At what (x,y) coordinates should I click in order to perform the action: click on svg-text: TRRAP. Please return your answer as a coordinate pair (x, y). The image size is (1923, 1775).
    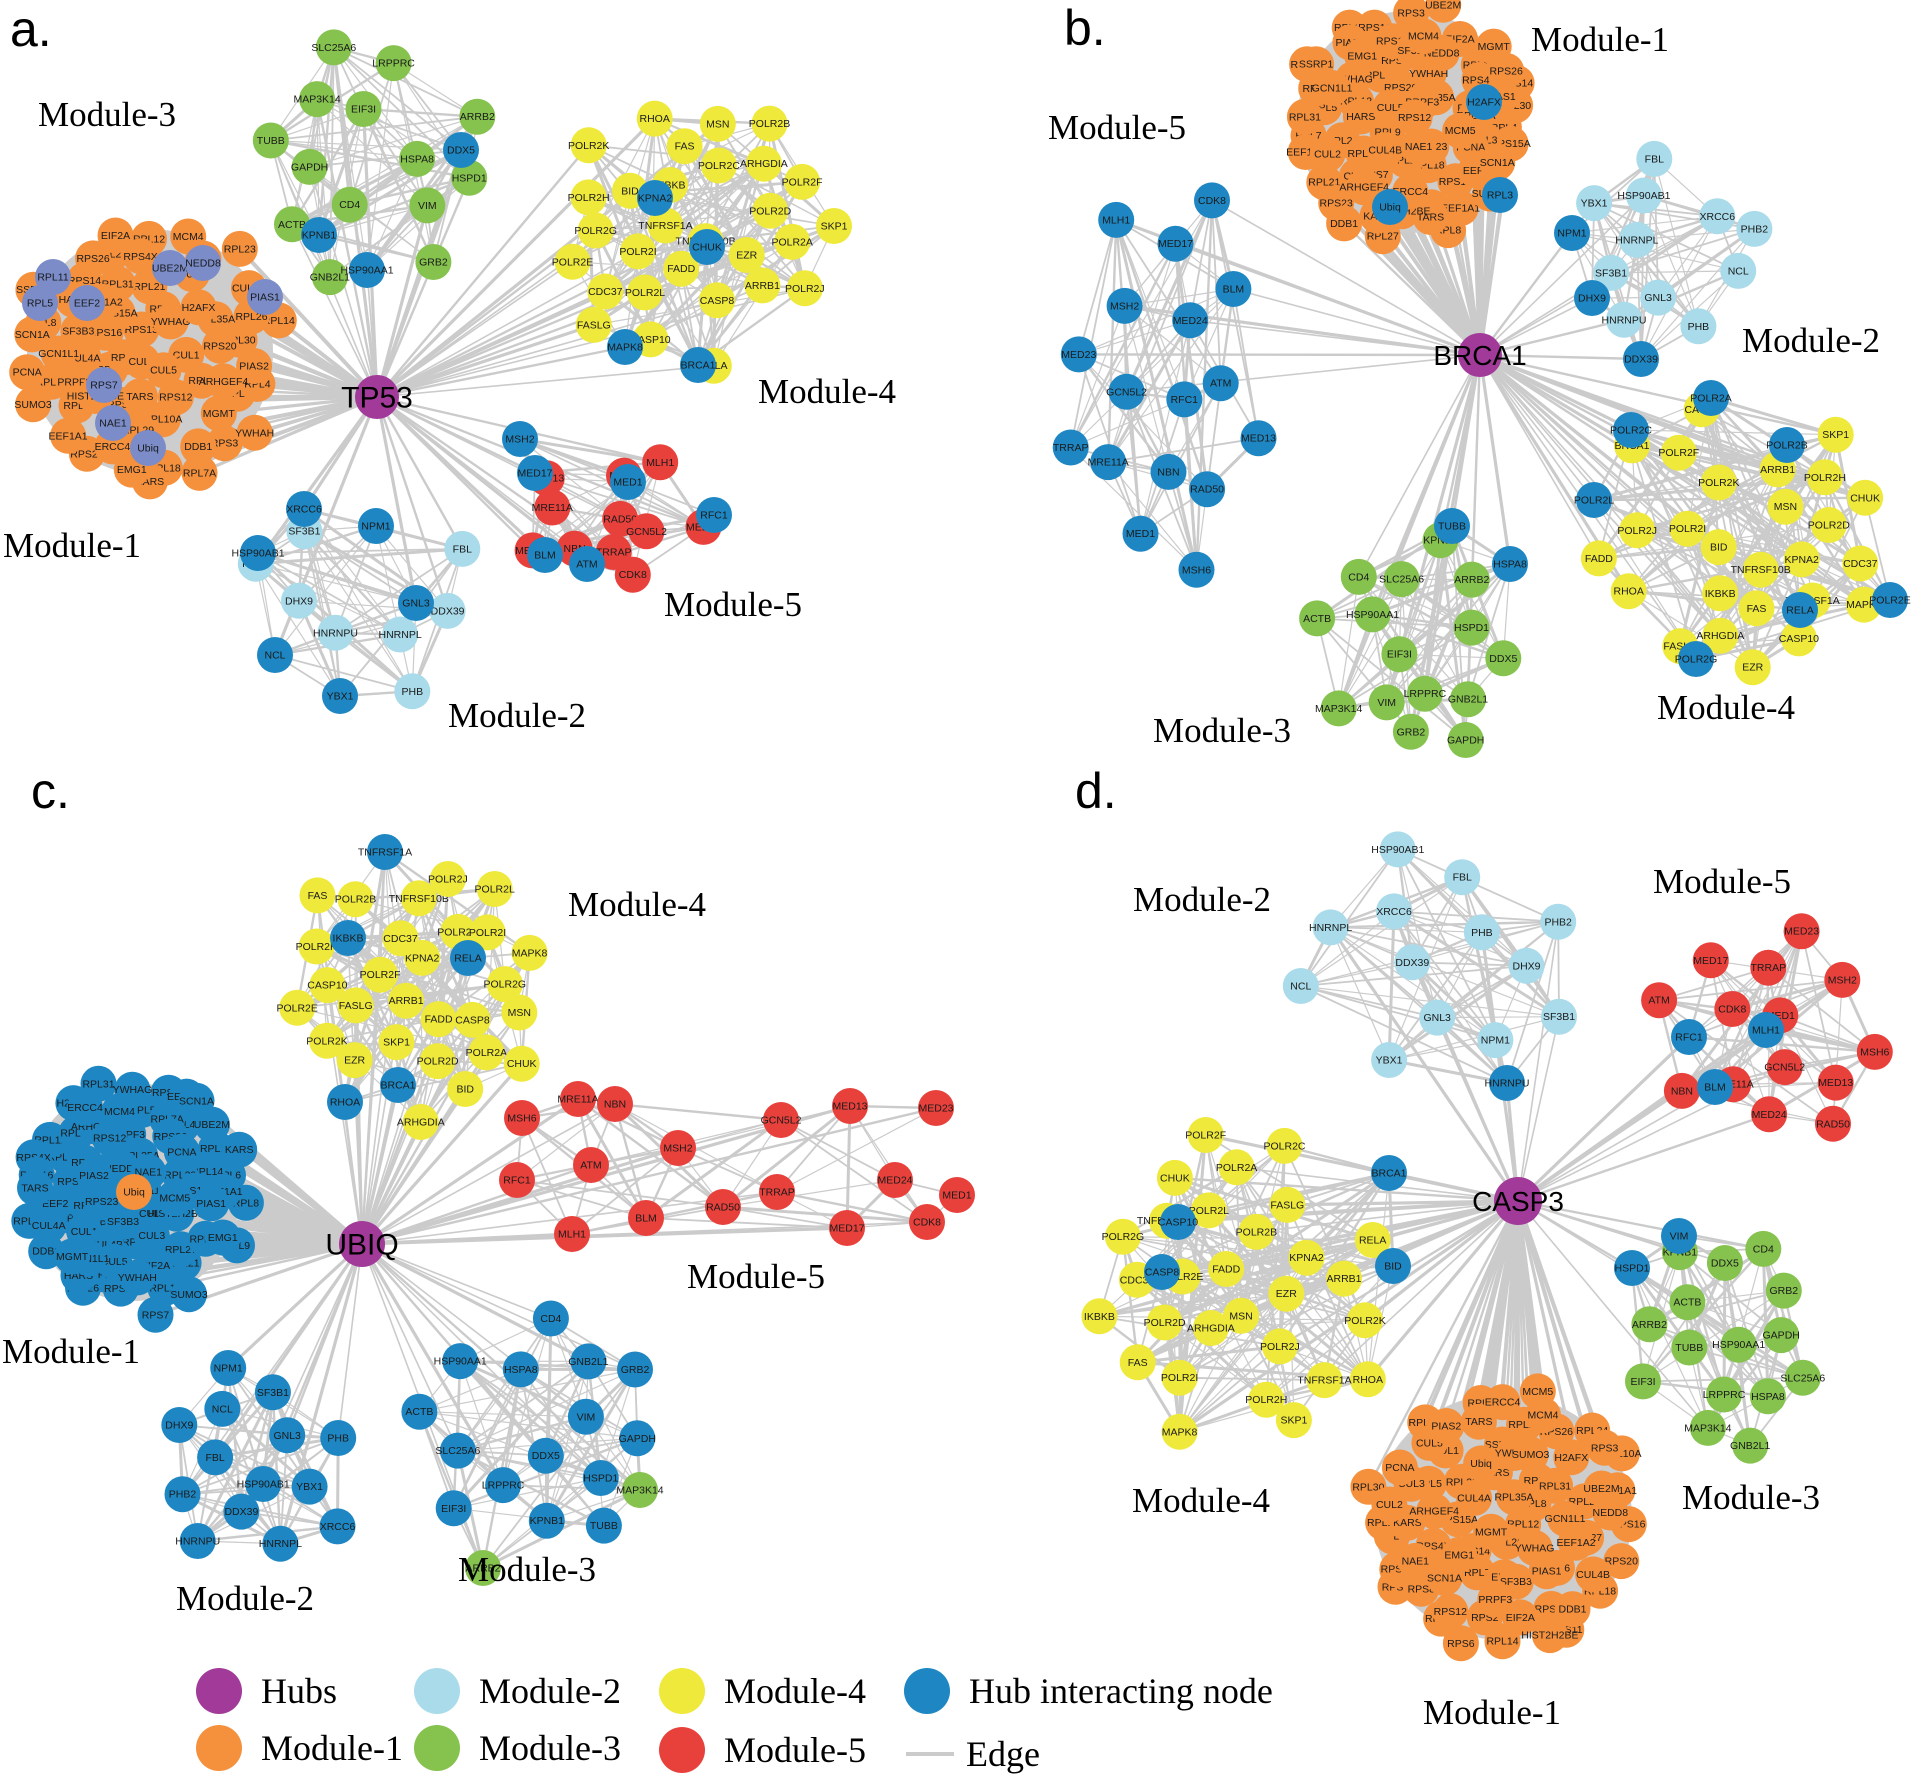
    Looking at the image, I should click on (1071, 448).